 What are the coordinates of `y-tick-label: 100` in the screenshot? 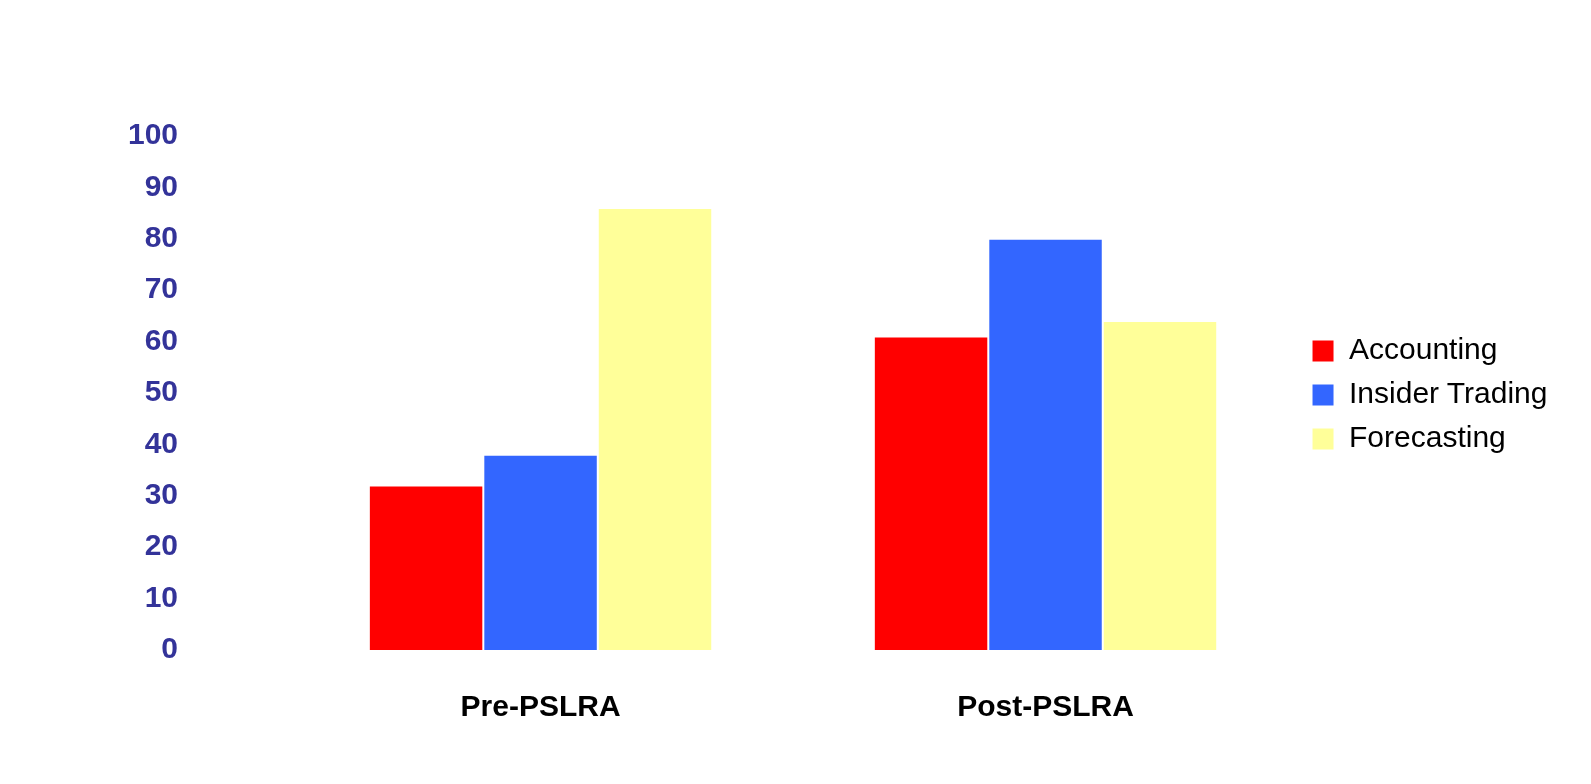 It's located at (153, 134).